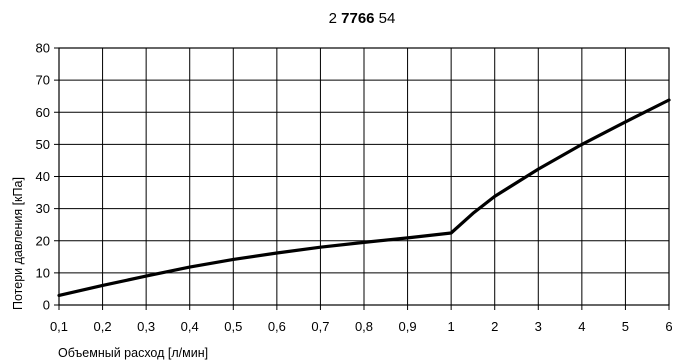  I want to click on x-axis-label: Объемный расход [л/мин], so click(133, 353).